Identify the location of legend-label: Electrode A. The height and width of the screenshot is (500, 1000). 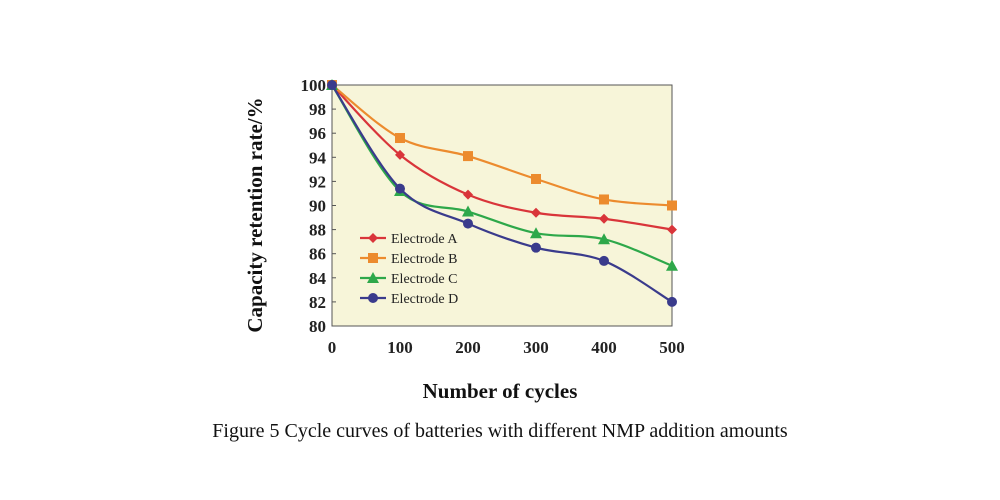
(424, 239).